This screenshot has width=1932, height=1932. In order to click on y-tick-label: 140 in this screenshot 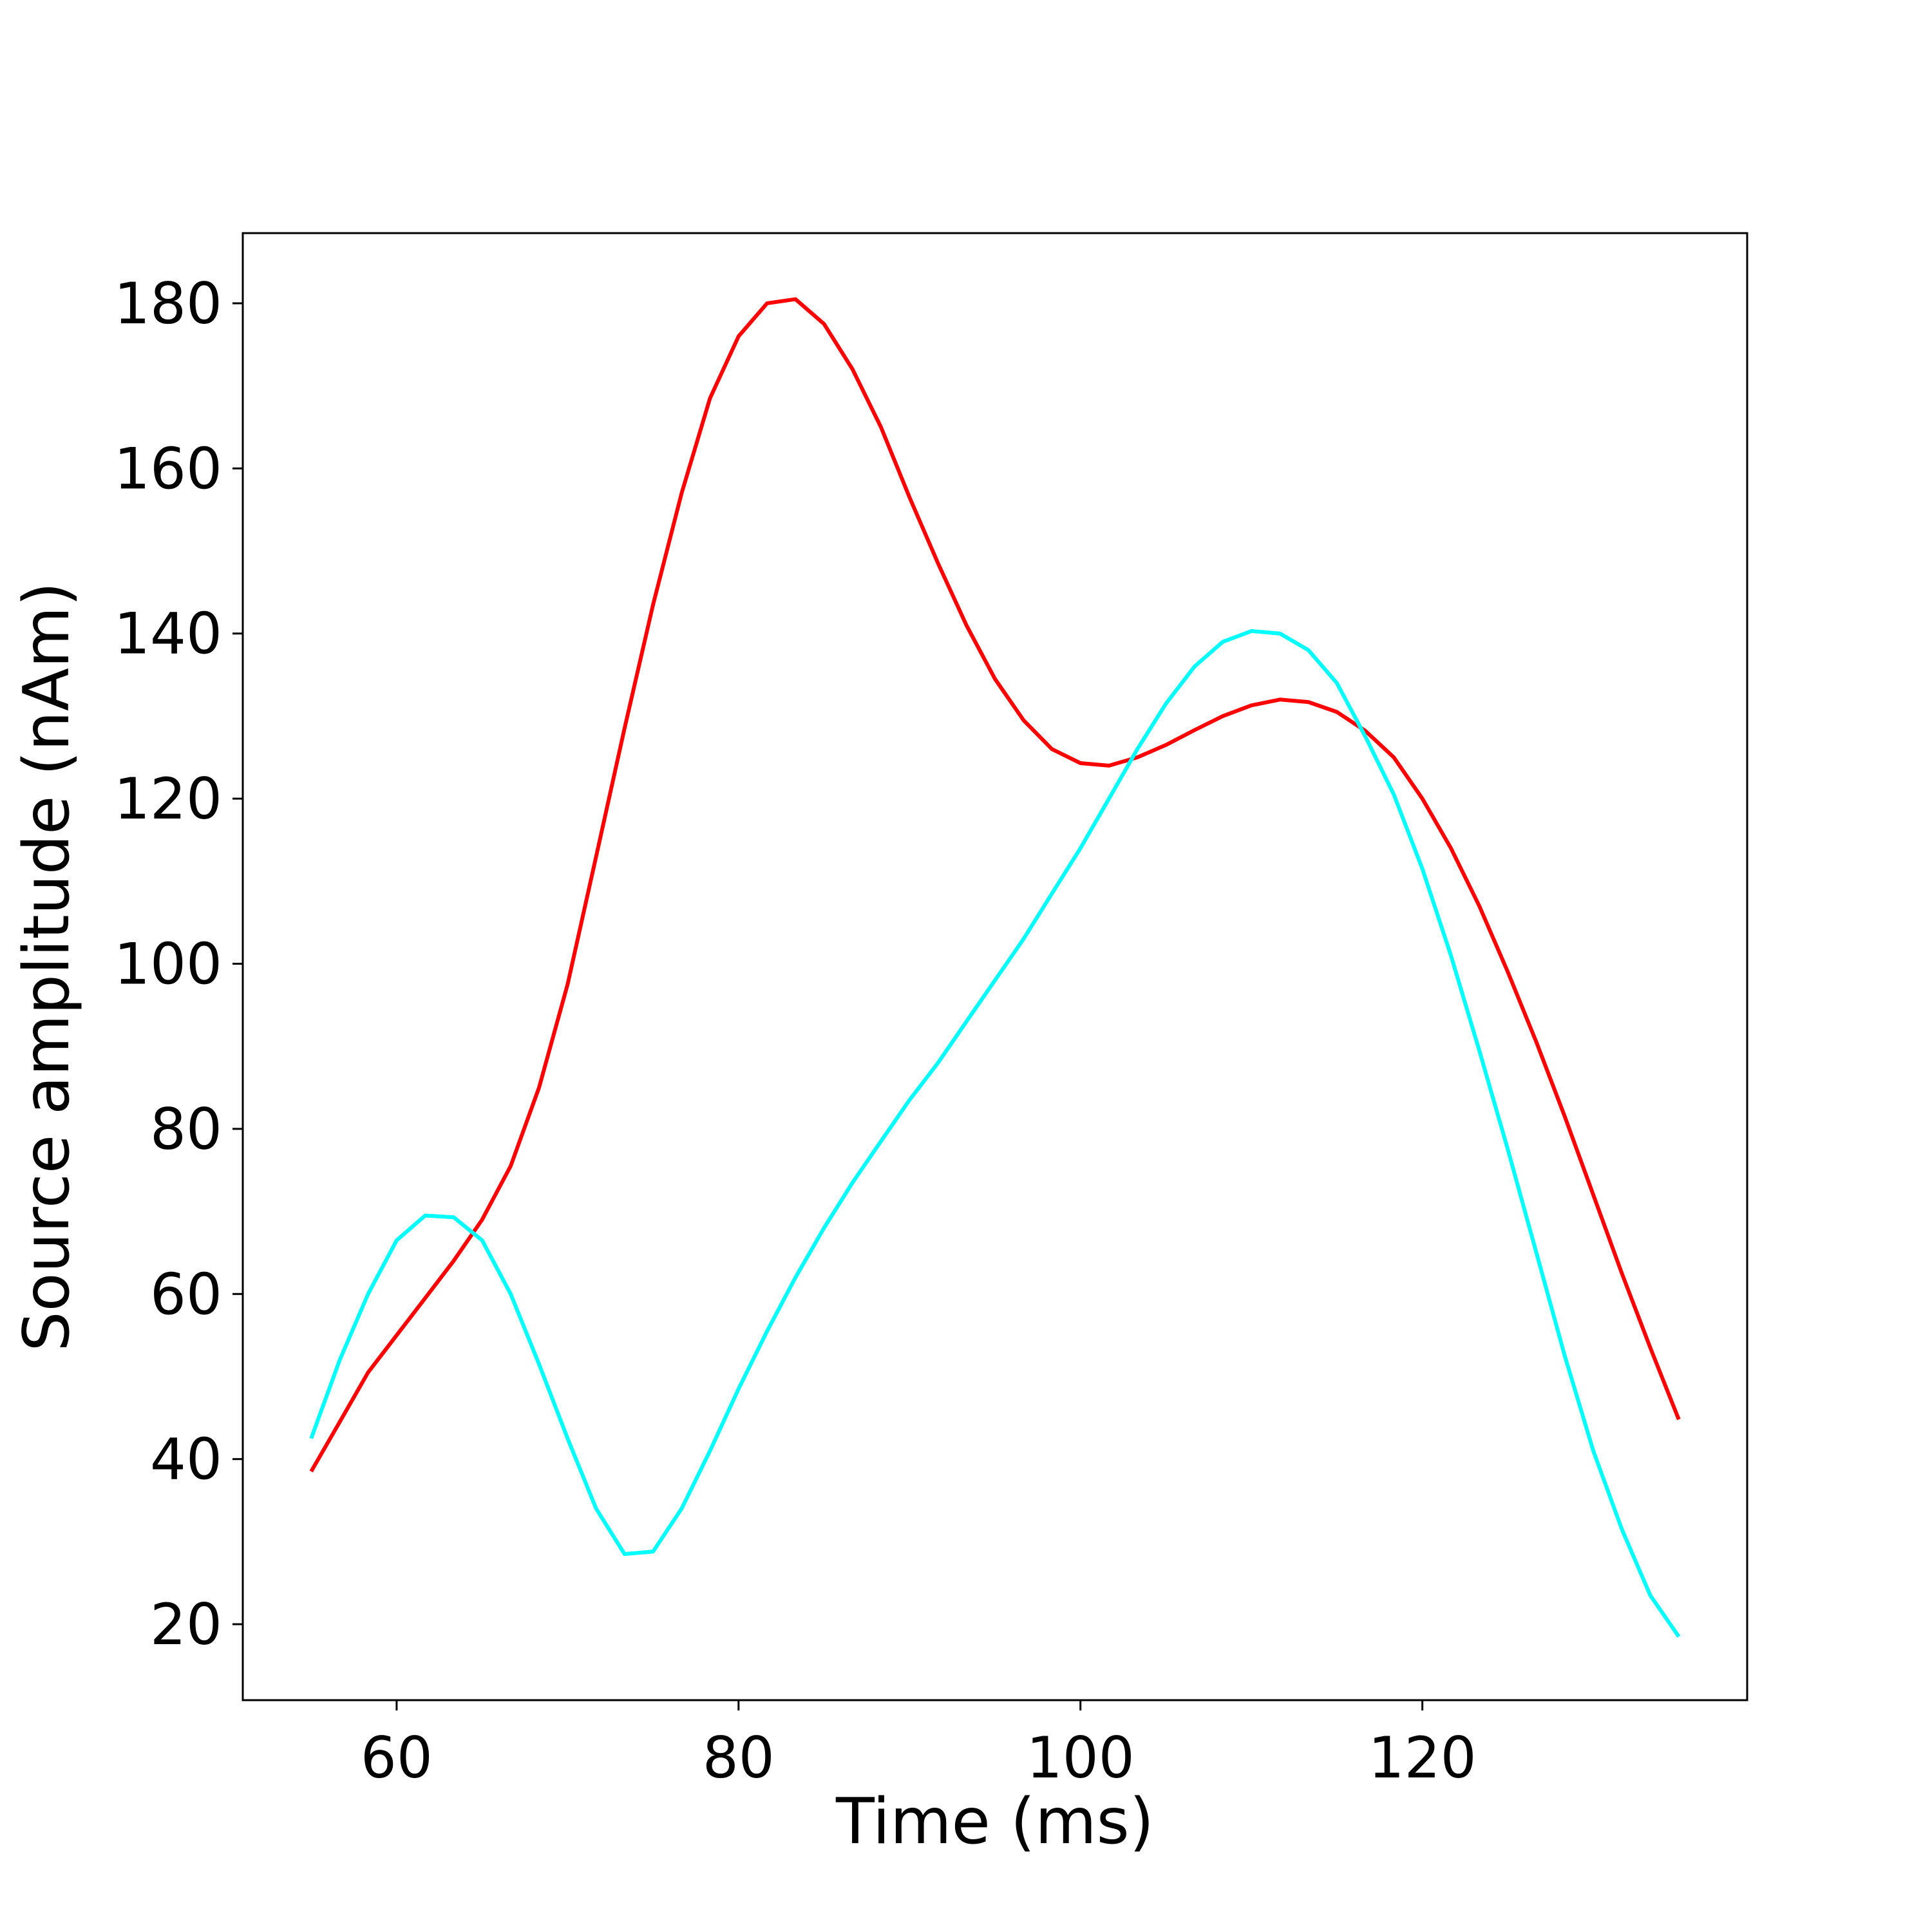, I will do `click(168, 634)`.